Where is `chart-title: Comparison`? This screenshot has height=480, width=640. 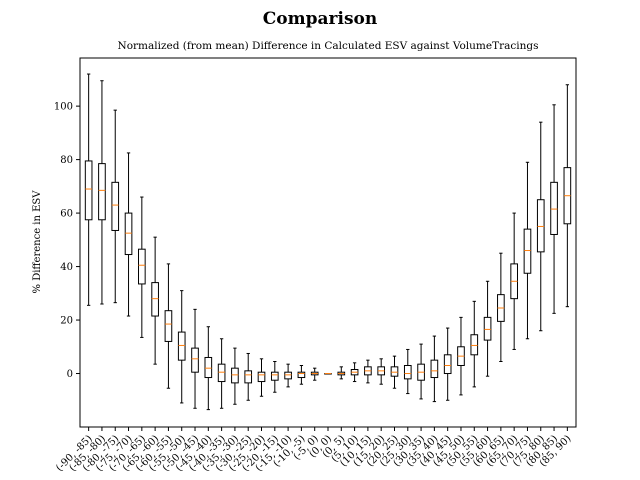 chart-title: Comparison is located at coordinates (320, 19).